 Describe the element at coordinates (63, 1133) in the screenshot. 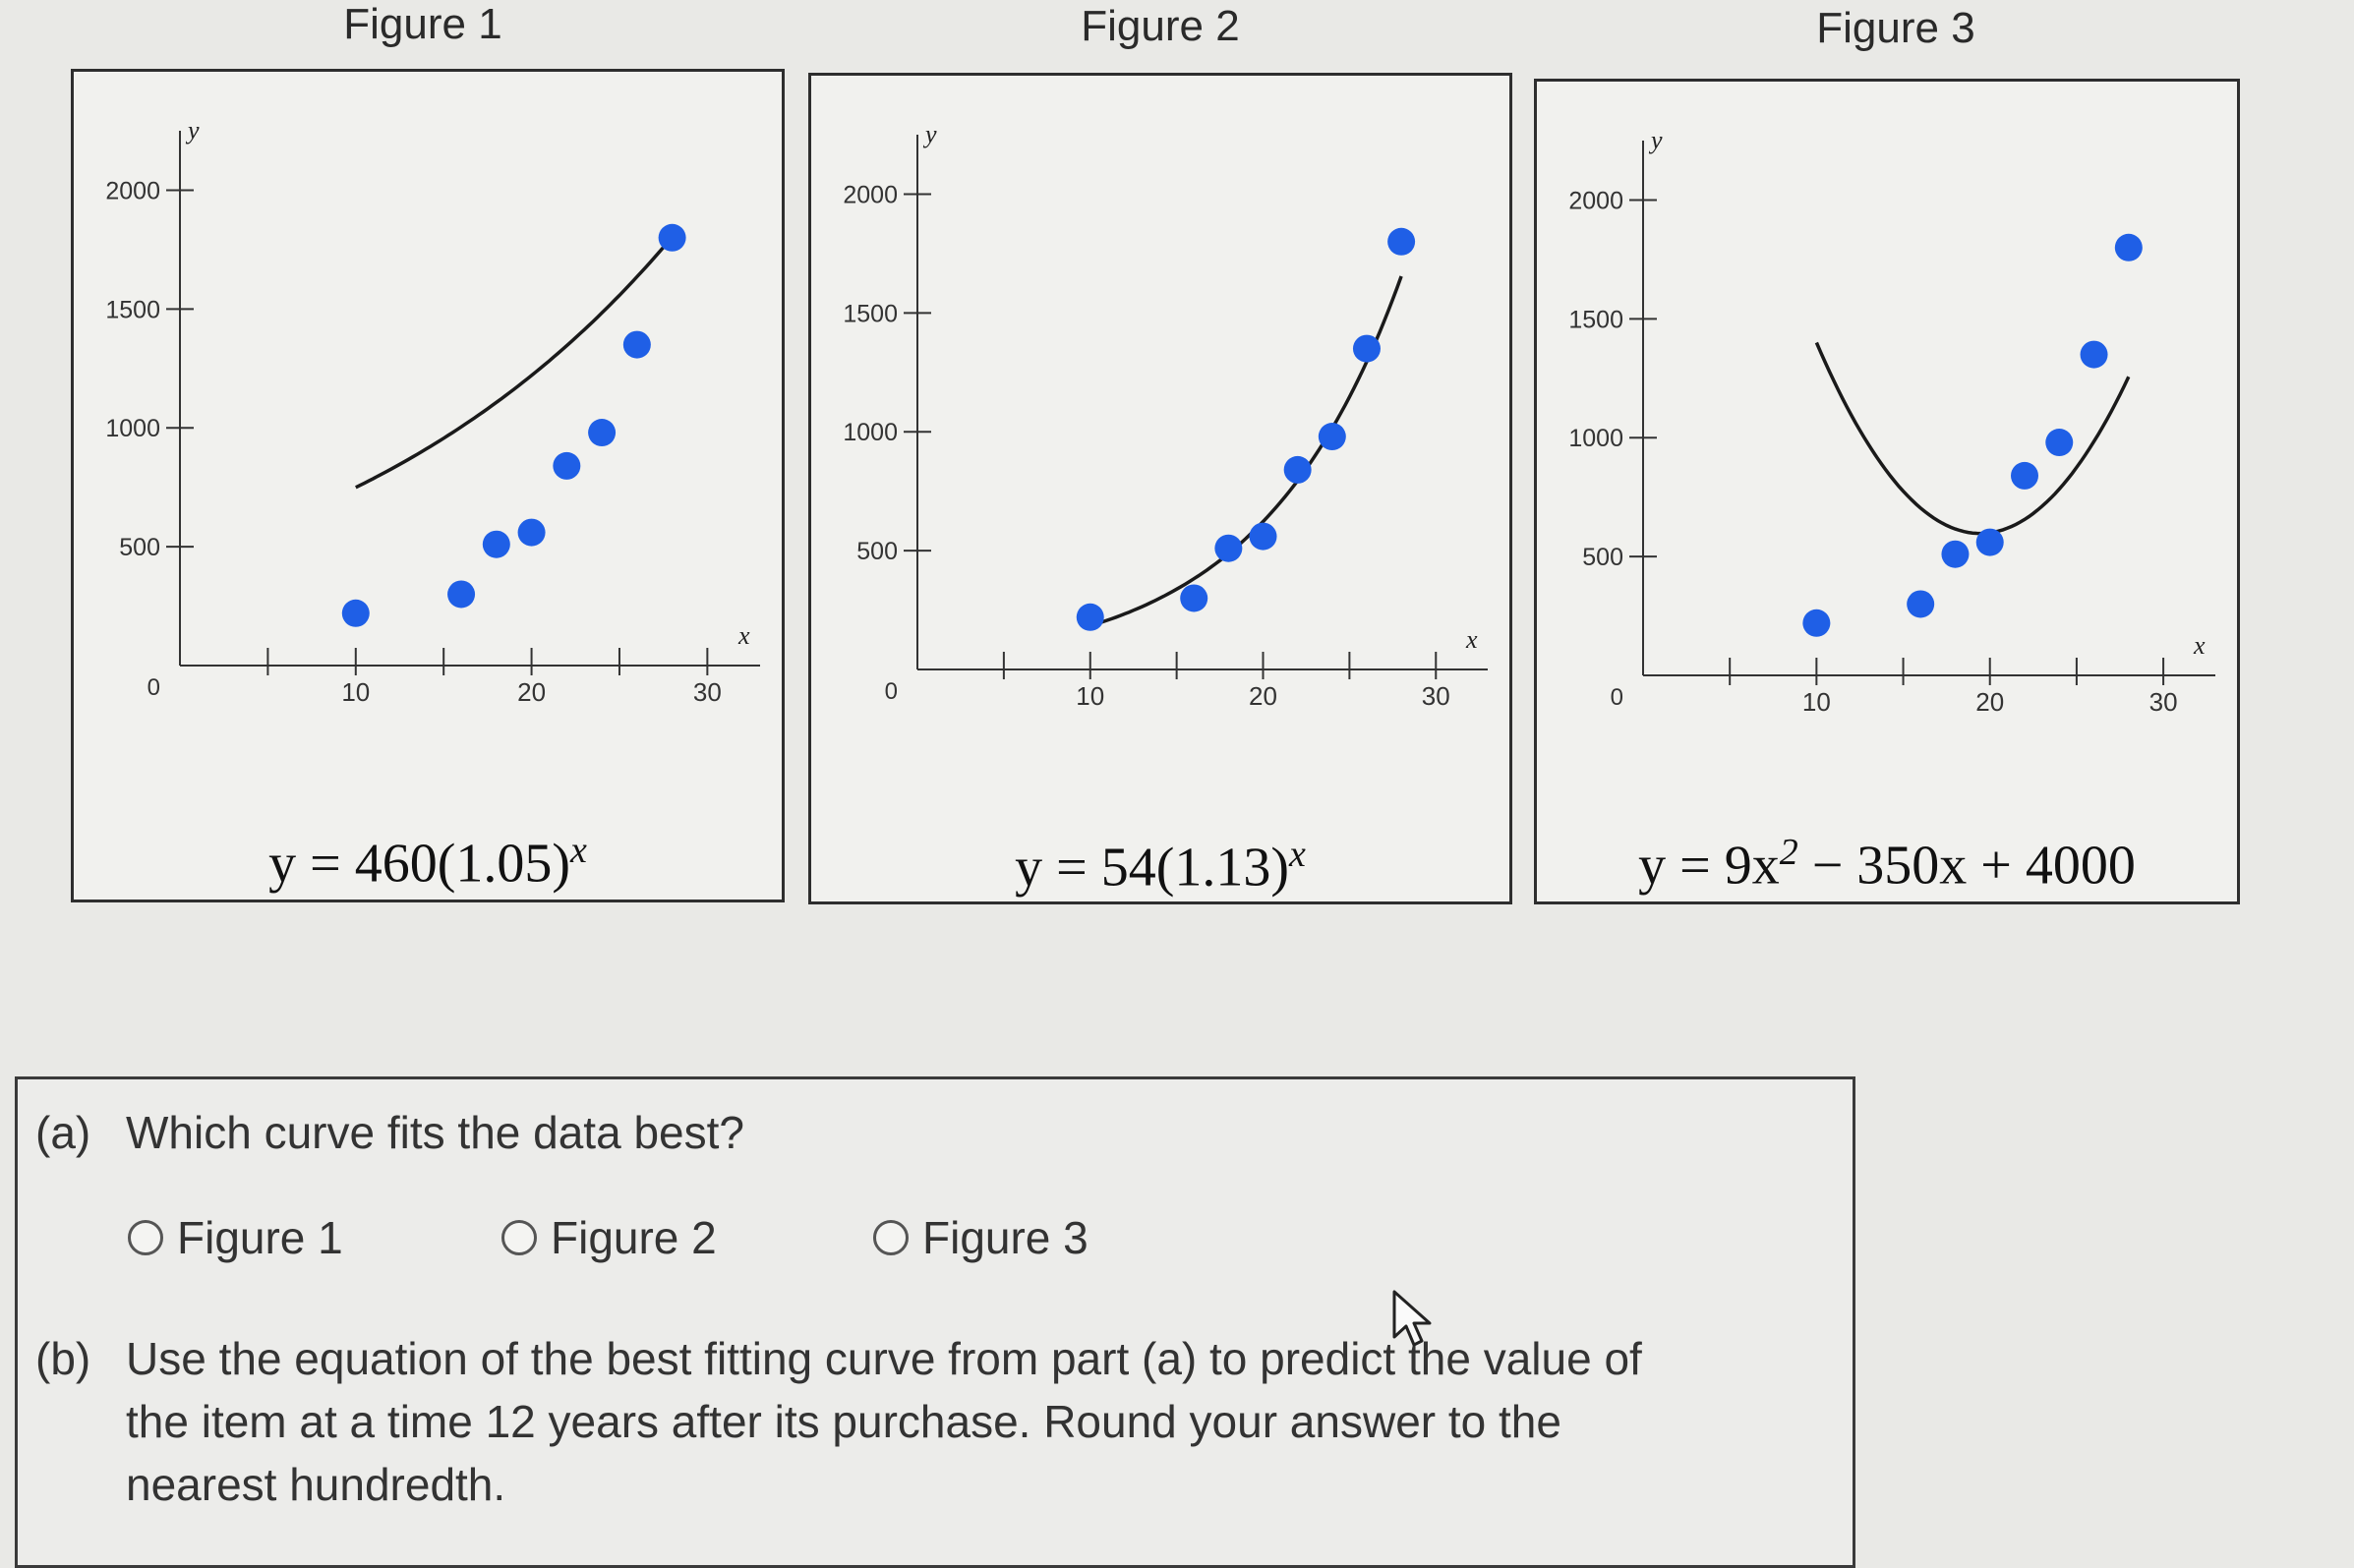

I see `question-a-tag: (a)` at that location.